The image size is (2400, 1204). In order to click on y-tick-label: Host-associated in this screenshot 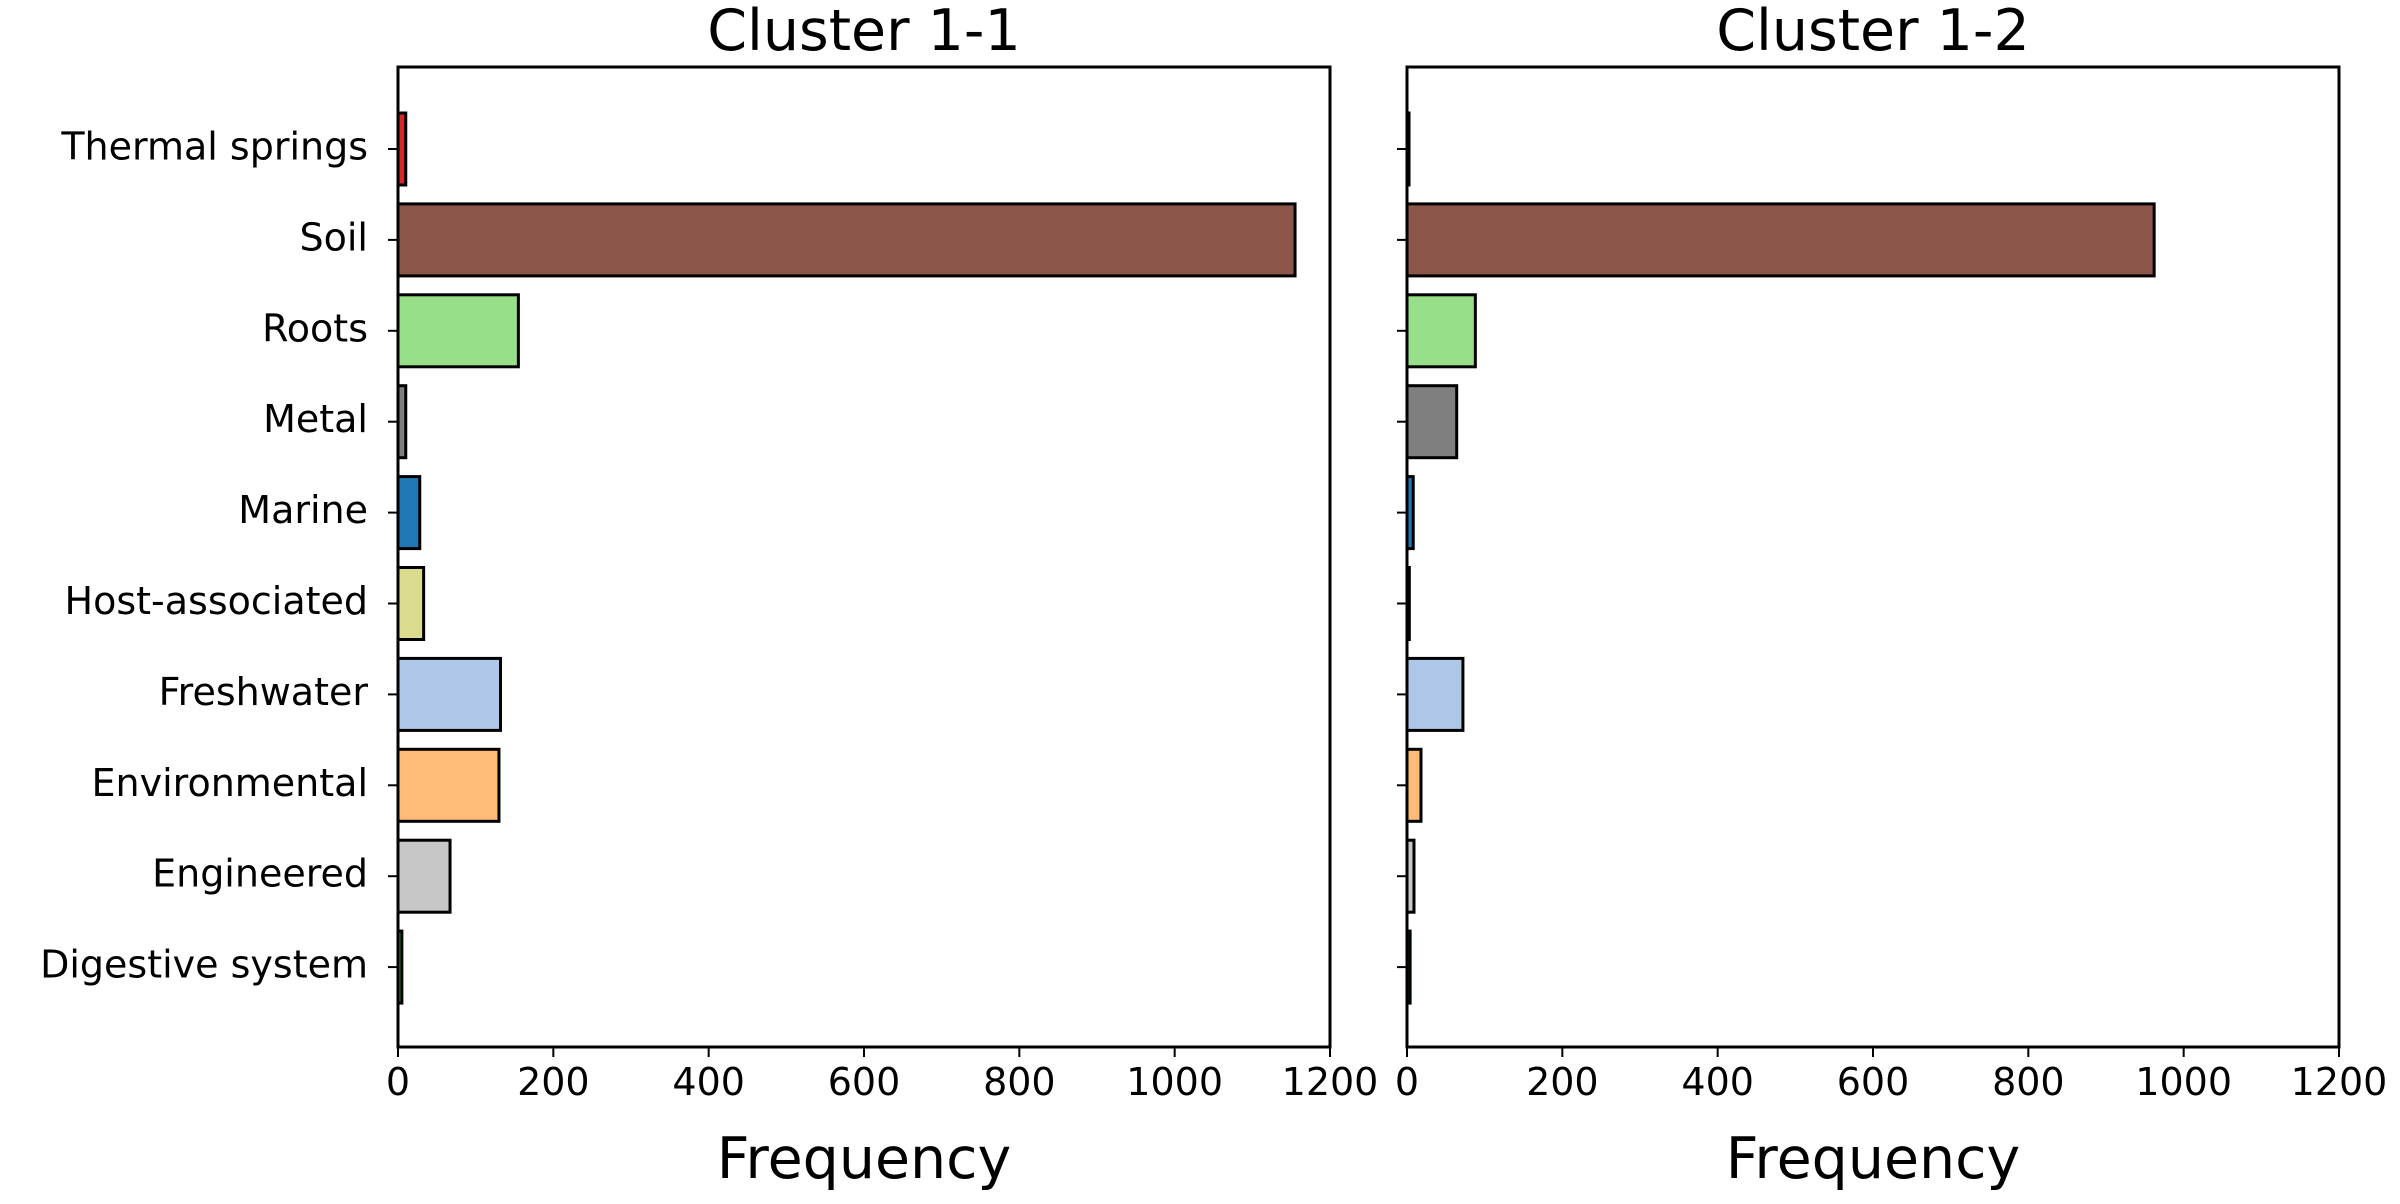, I will do `click(217, 601)`.